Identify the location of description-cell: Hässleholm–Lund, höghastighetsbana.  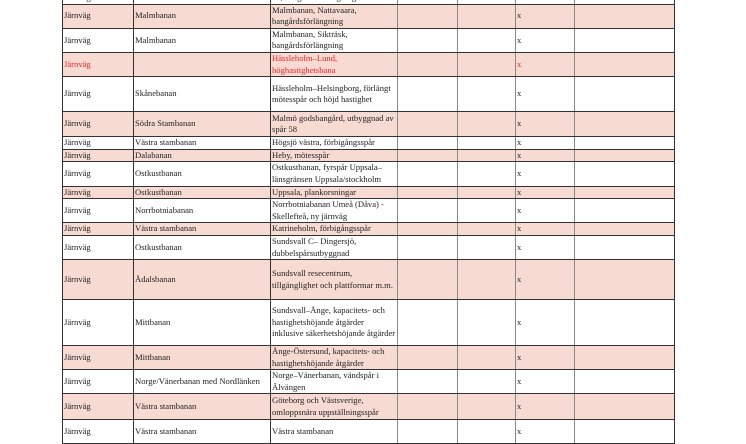
(334, 64).